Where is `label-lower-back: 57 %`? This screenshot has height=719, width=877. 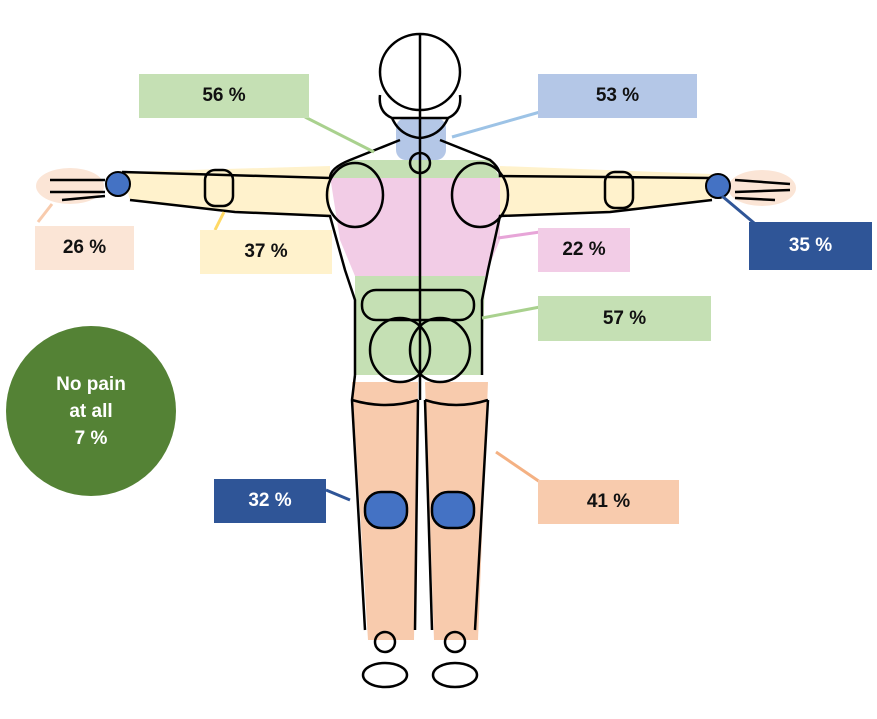
label-lower-back: 57 % is located at coordinates (624, 318).